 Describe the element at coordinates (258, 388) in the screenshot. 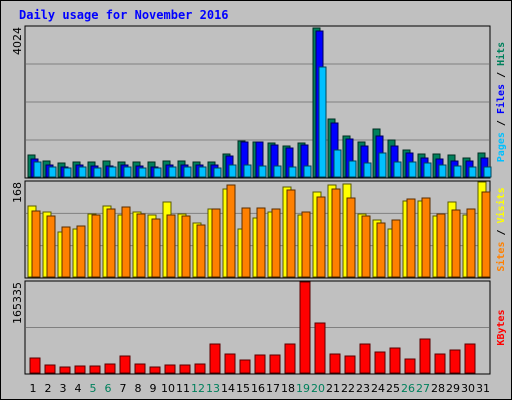

I see `x-tick-day-16: 16` at that location.